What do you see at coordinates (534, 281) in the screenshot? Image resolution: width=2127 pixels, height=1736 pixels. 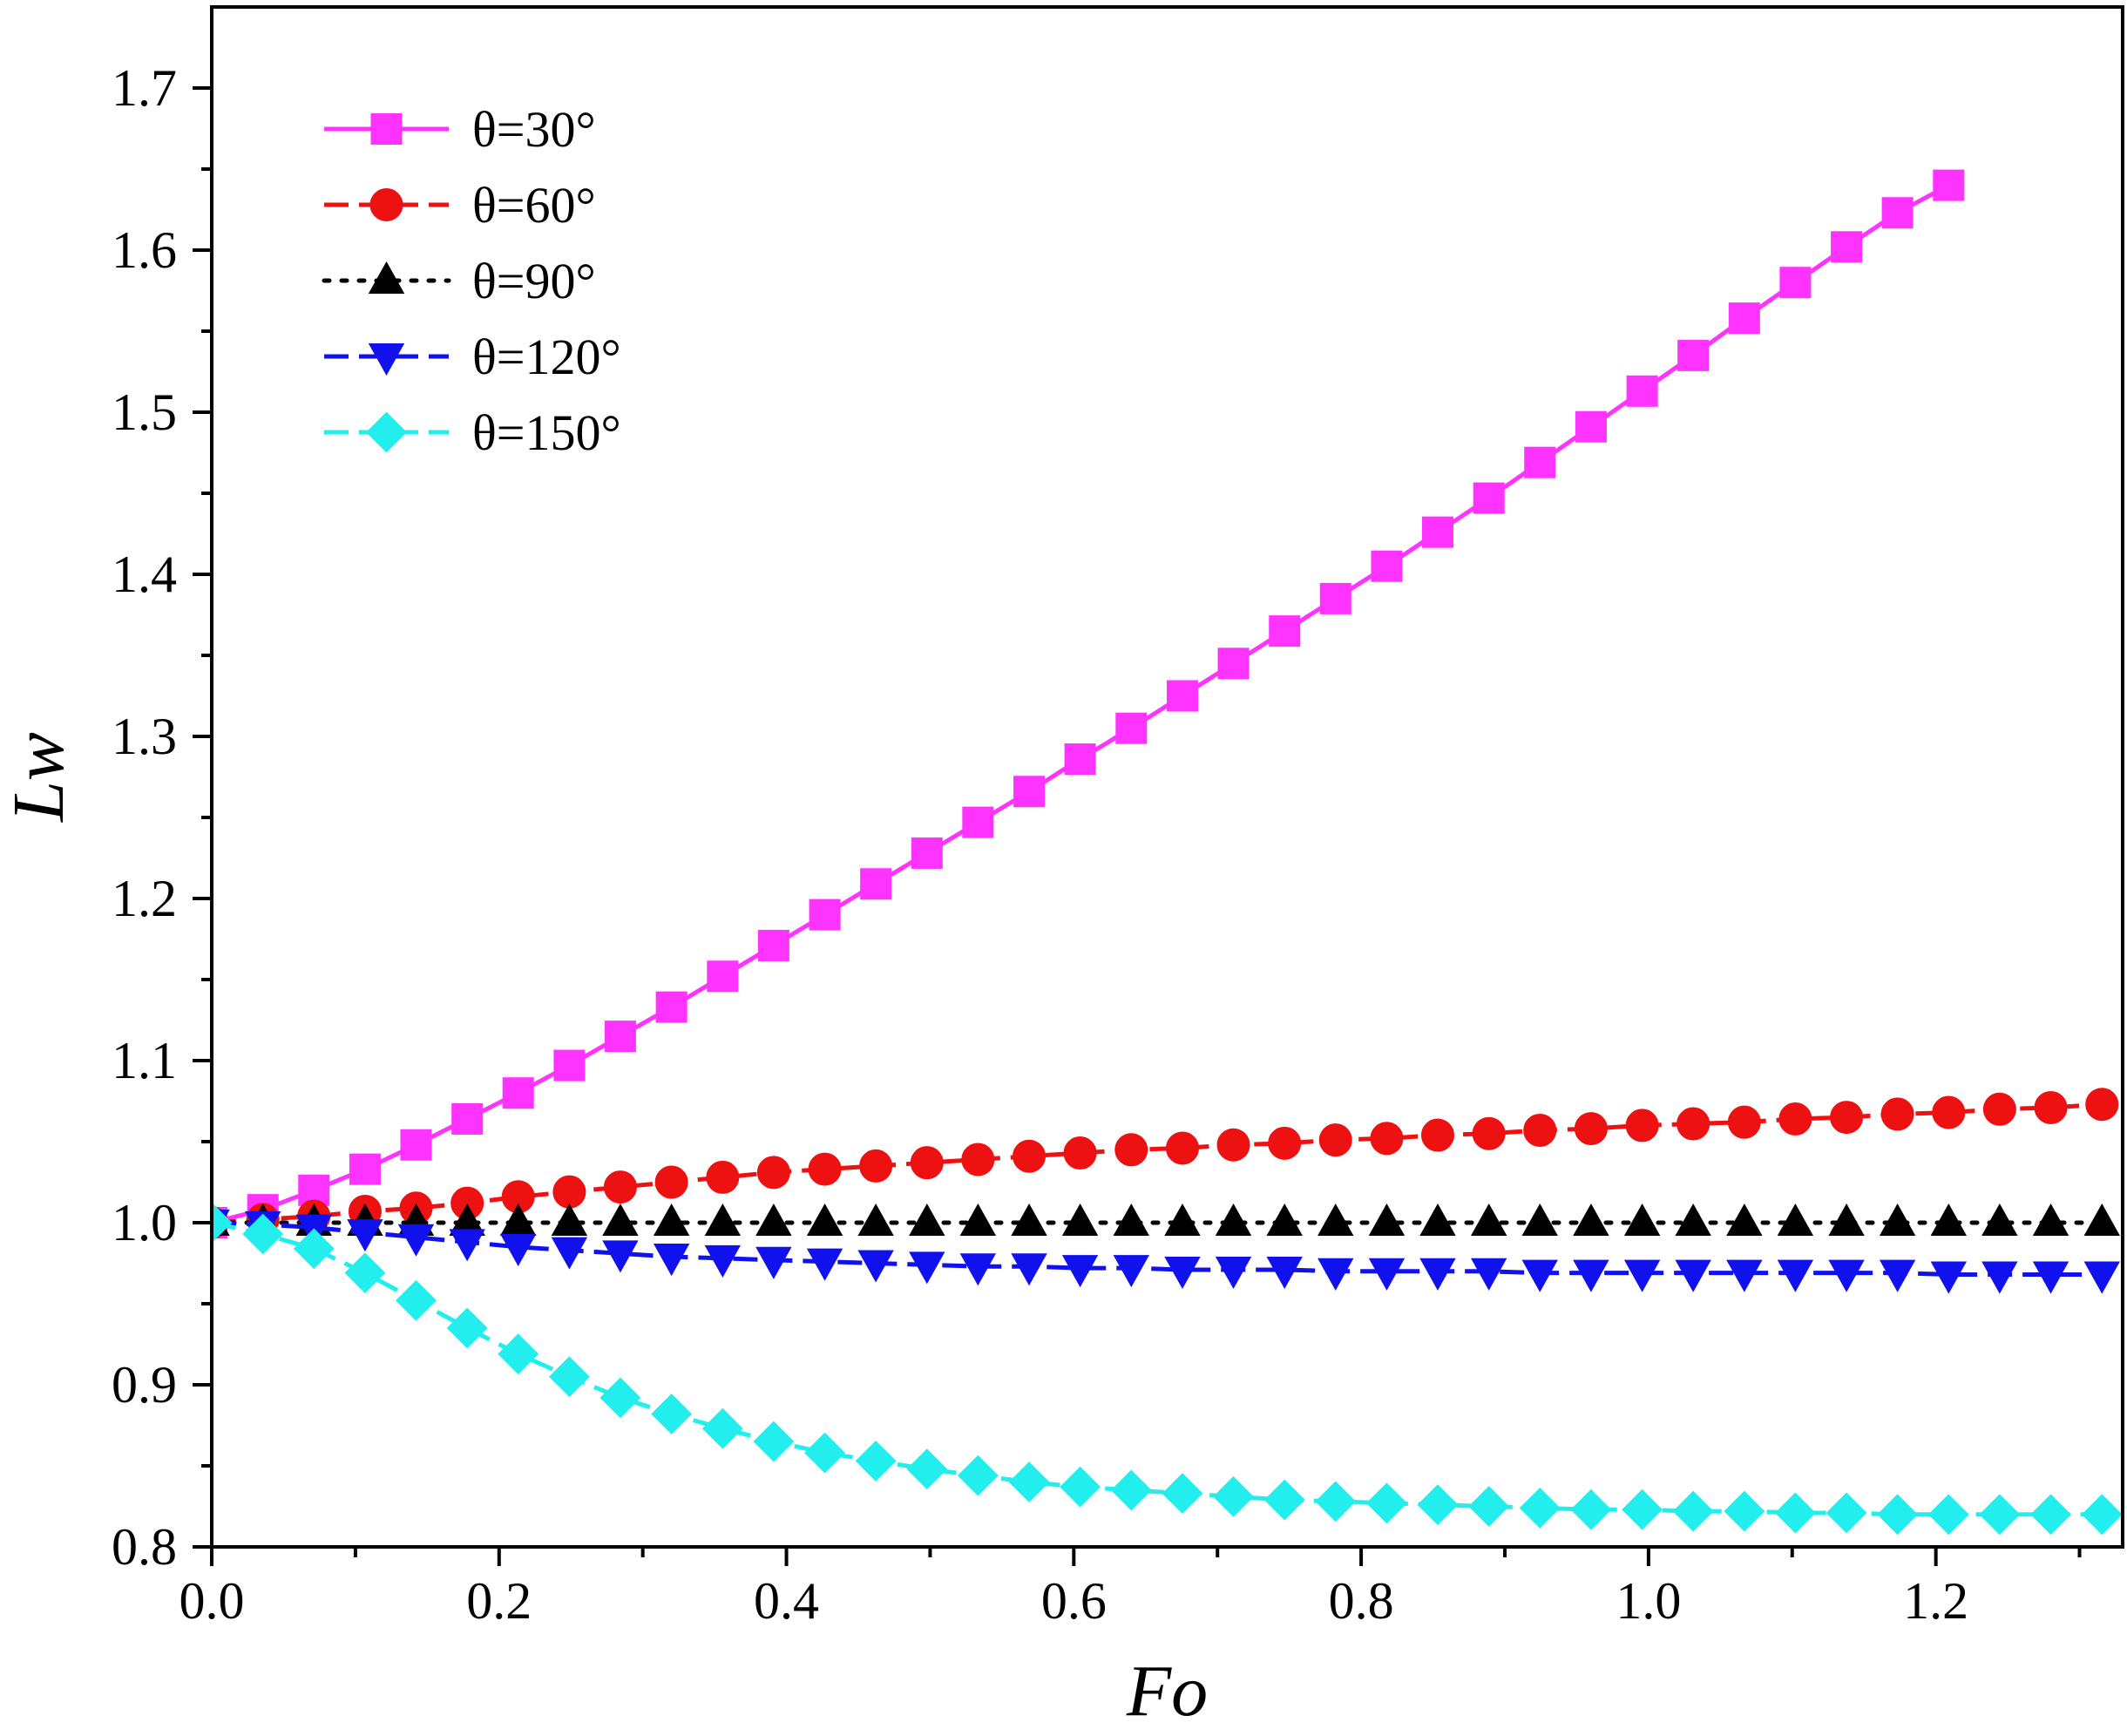 I see `legend-label: θ=90°` at bounding box center [534, 281].